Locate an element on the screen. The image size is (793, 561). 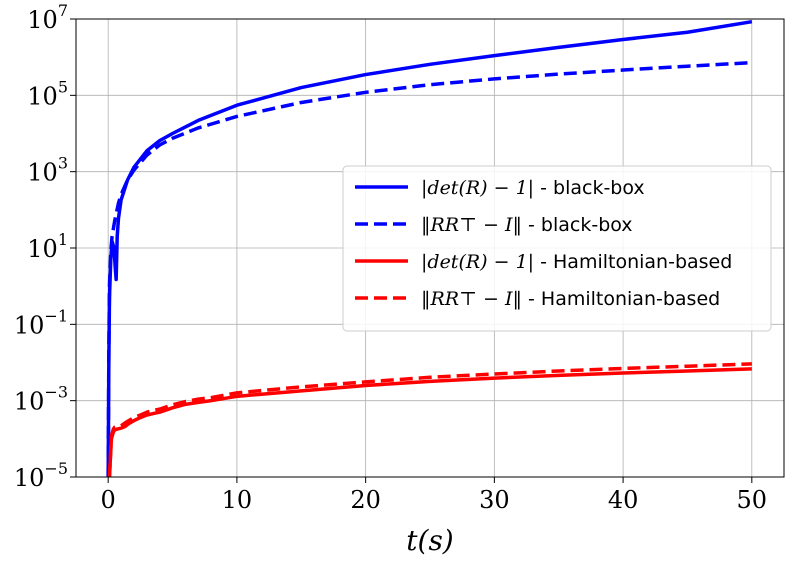
legend-entry-2: ‖RR⊤ − I‖ - black-box is located at coordinates (527, 225).